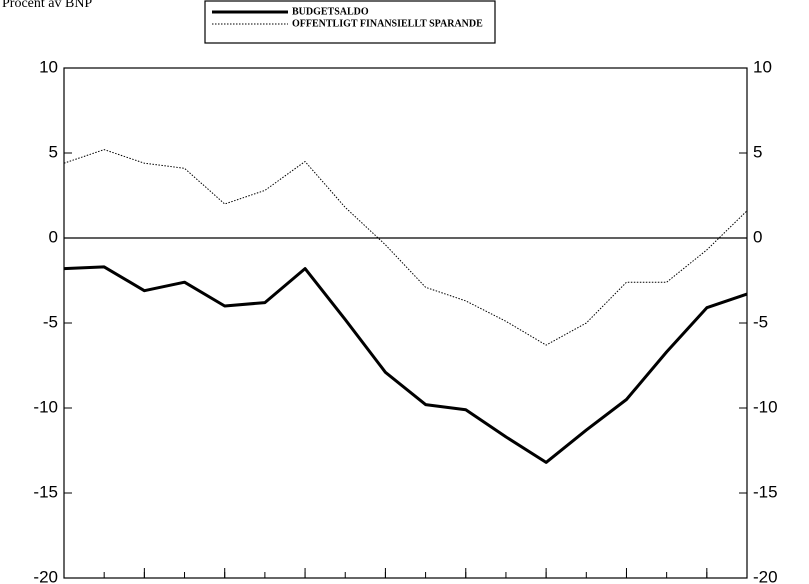 This screenshot has width=809, height=584. I want to click on x-tick-label: 70, so click(64, 582).